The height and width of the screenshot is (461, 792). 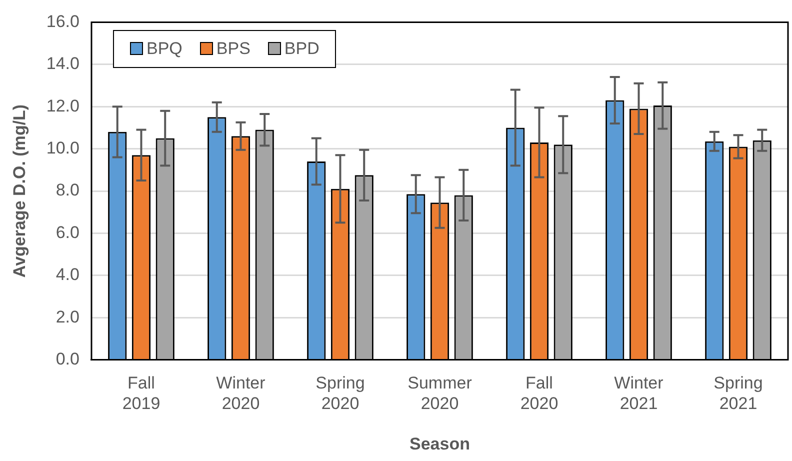 What do you see at coordinates (63, 21) in the screenshot?
I see `y-tick-label: 16.0` at bounding box center [63, 21].